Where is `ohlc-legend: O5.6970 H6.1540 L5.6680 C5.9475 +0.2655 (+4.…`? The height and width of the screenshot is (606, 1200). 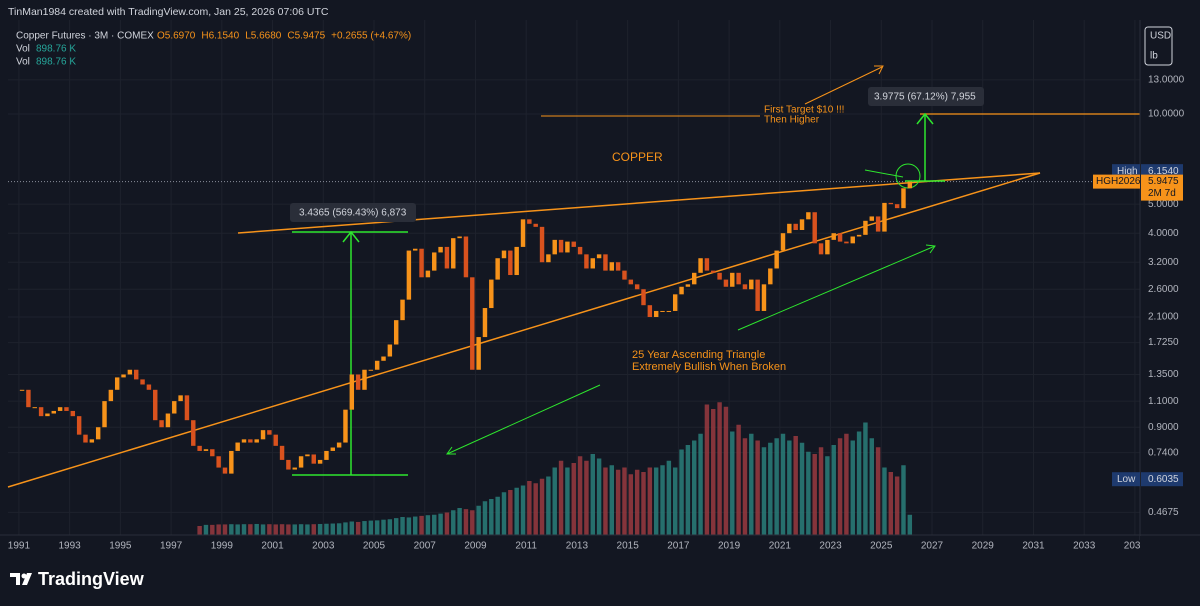
ohlc-legend: O5.6970 H6.1540 L5.6680 C5.9475 +0.2655 (+4.… is located at coordinates (284, 36).